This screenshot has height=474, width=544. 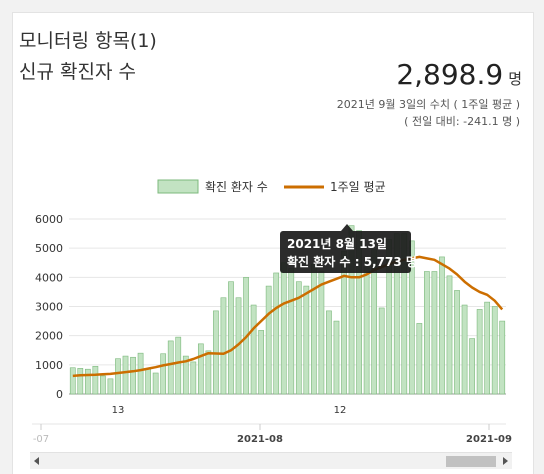 What do you see at coordinates (505, 461) in the screenshot?
I see `scroll-right-icon` at bounding box center [505, 461].